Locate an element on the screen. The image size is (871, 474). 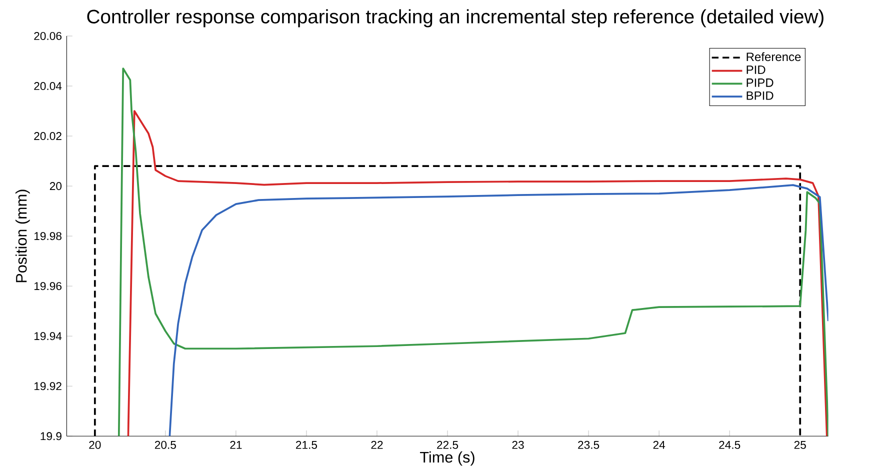
y-tick-label: 19.92 is located at coordinates (48, 386).